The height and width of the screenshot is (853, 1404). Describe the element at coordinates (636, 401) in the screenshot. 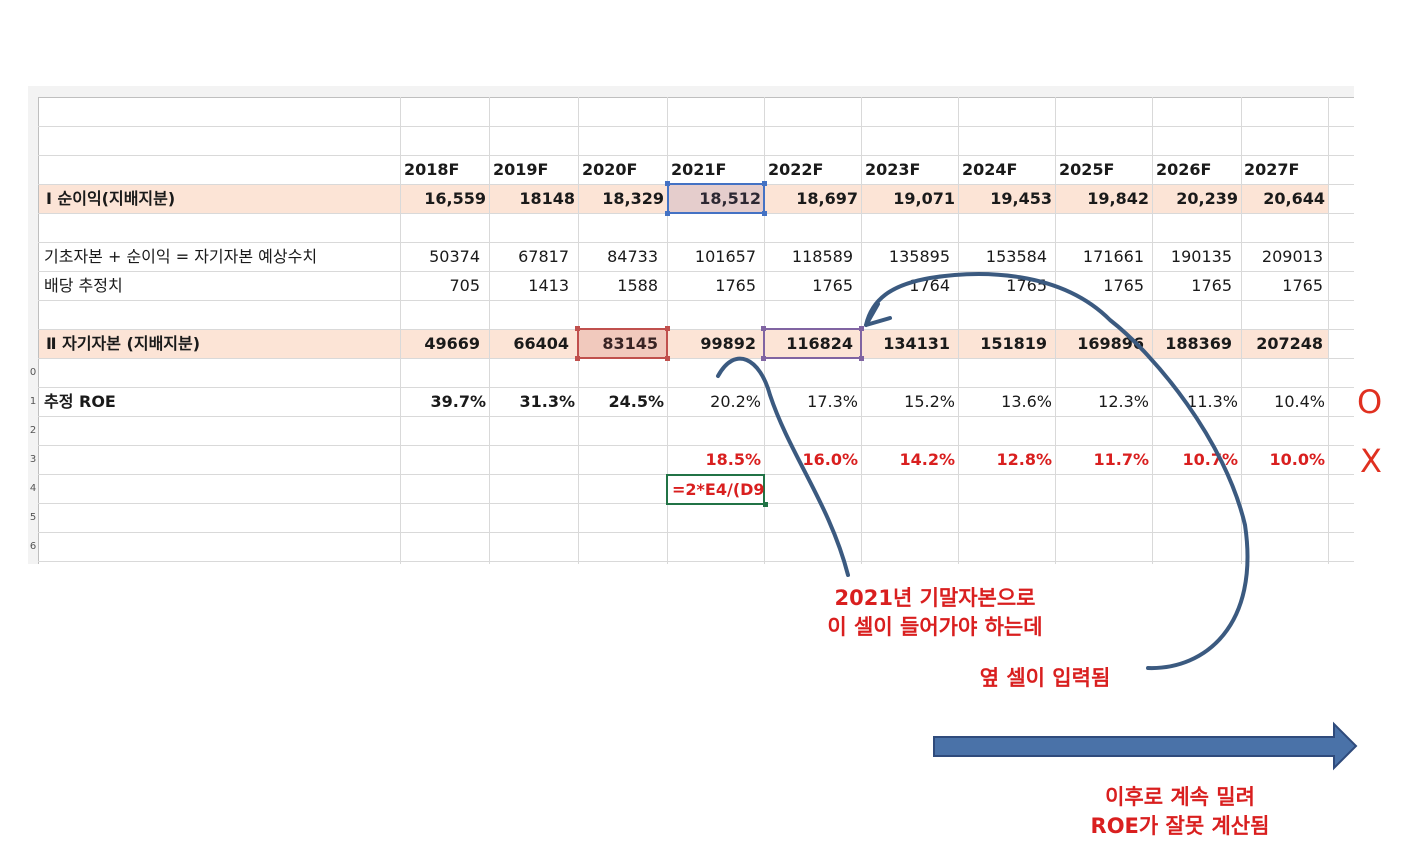

I see `cell-roe: 24.5%` at that location.